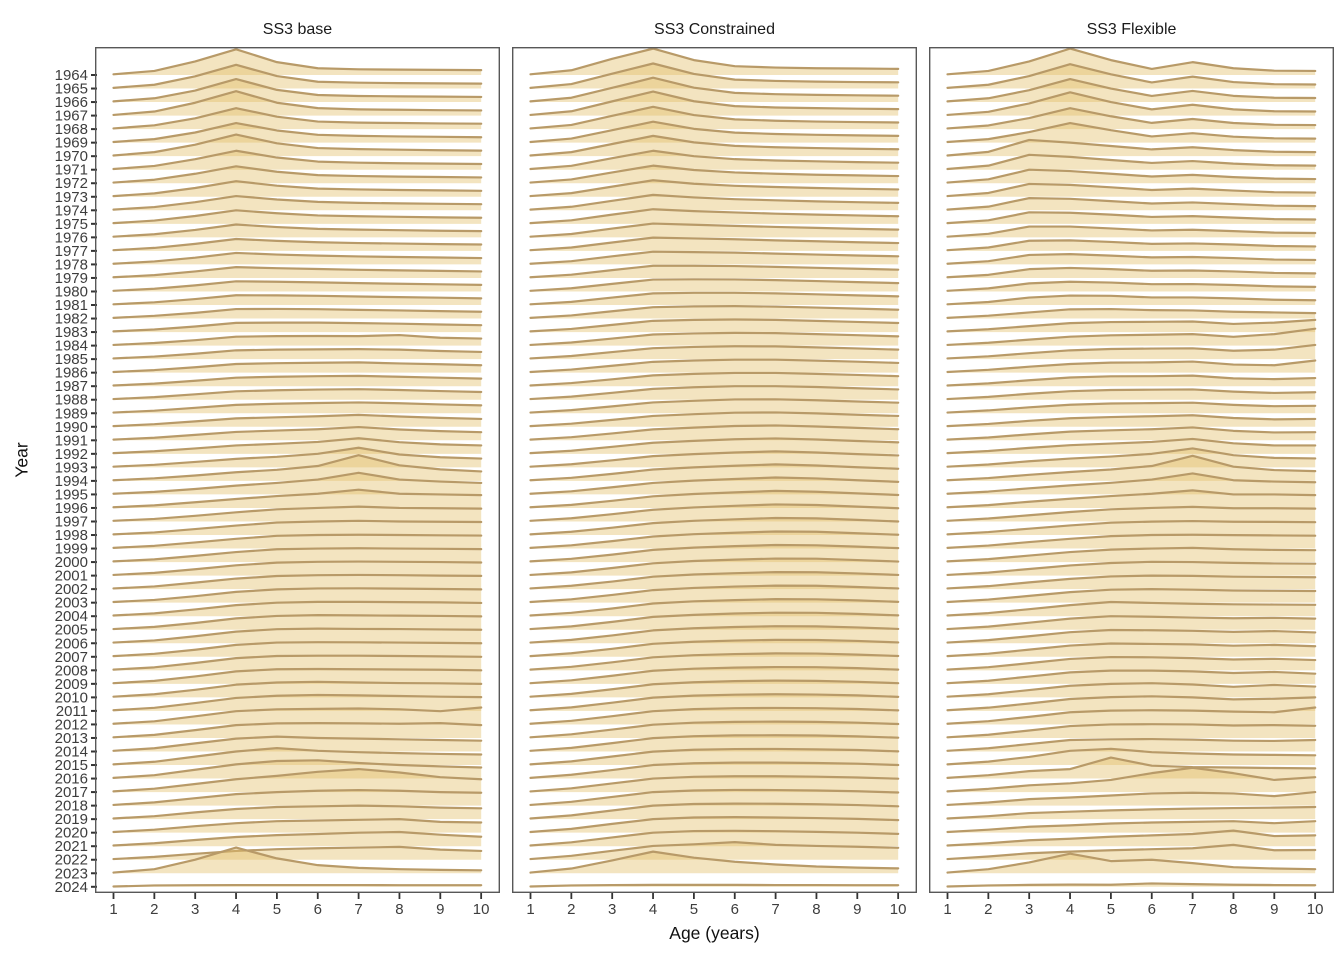 This screenshot has width=1344, height=960. I want to click on ridge-fill-2016, so click(714, 770).